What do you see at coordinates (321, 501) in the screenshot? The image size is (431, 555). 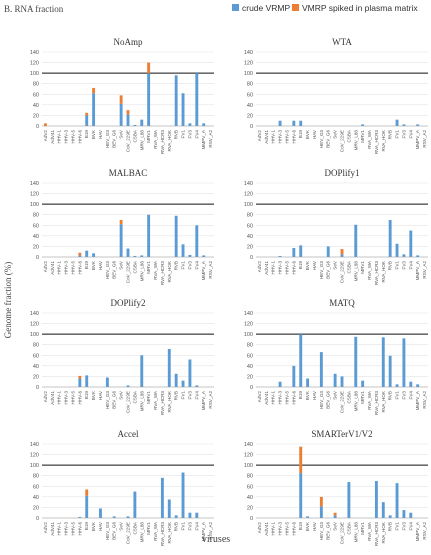 I see `bar-spiked-HEV_G3` at bounding box center [321, 501].